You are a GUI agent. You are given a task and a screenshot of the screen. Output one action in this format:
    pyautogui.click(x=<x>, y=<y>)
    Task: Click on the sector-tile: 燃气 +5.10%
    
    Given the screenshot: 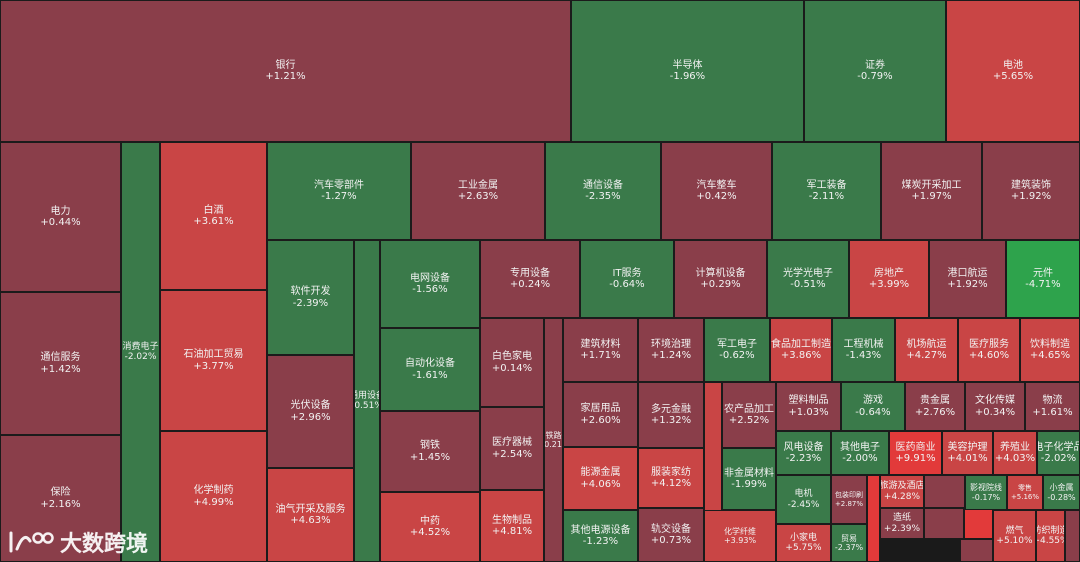 What is the action you would take?
    pyautogui.click(x=1014, y=536)
    